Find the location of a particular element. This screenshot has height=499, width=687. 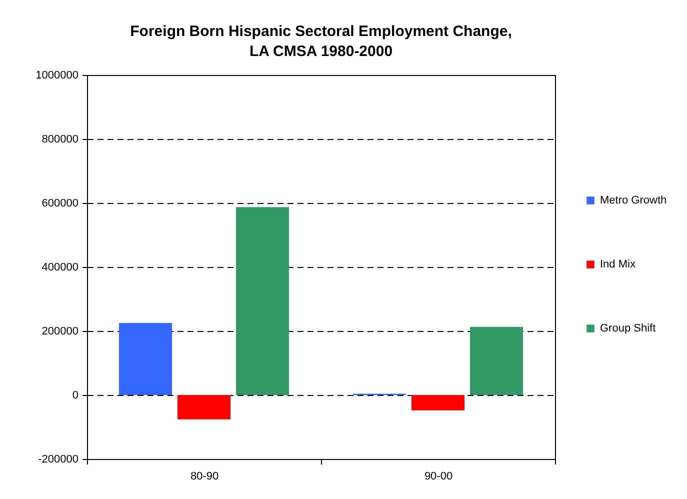

y-tick-label: 0 is located at coordinates (75, 396).